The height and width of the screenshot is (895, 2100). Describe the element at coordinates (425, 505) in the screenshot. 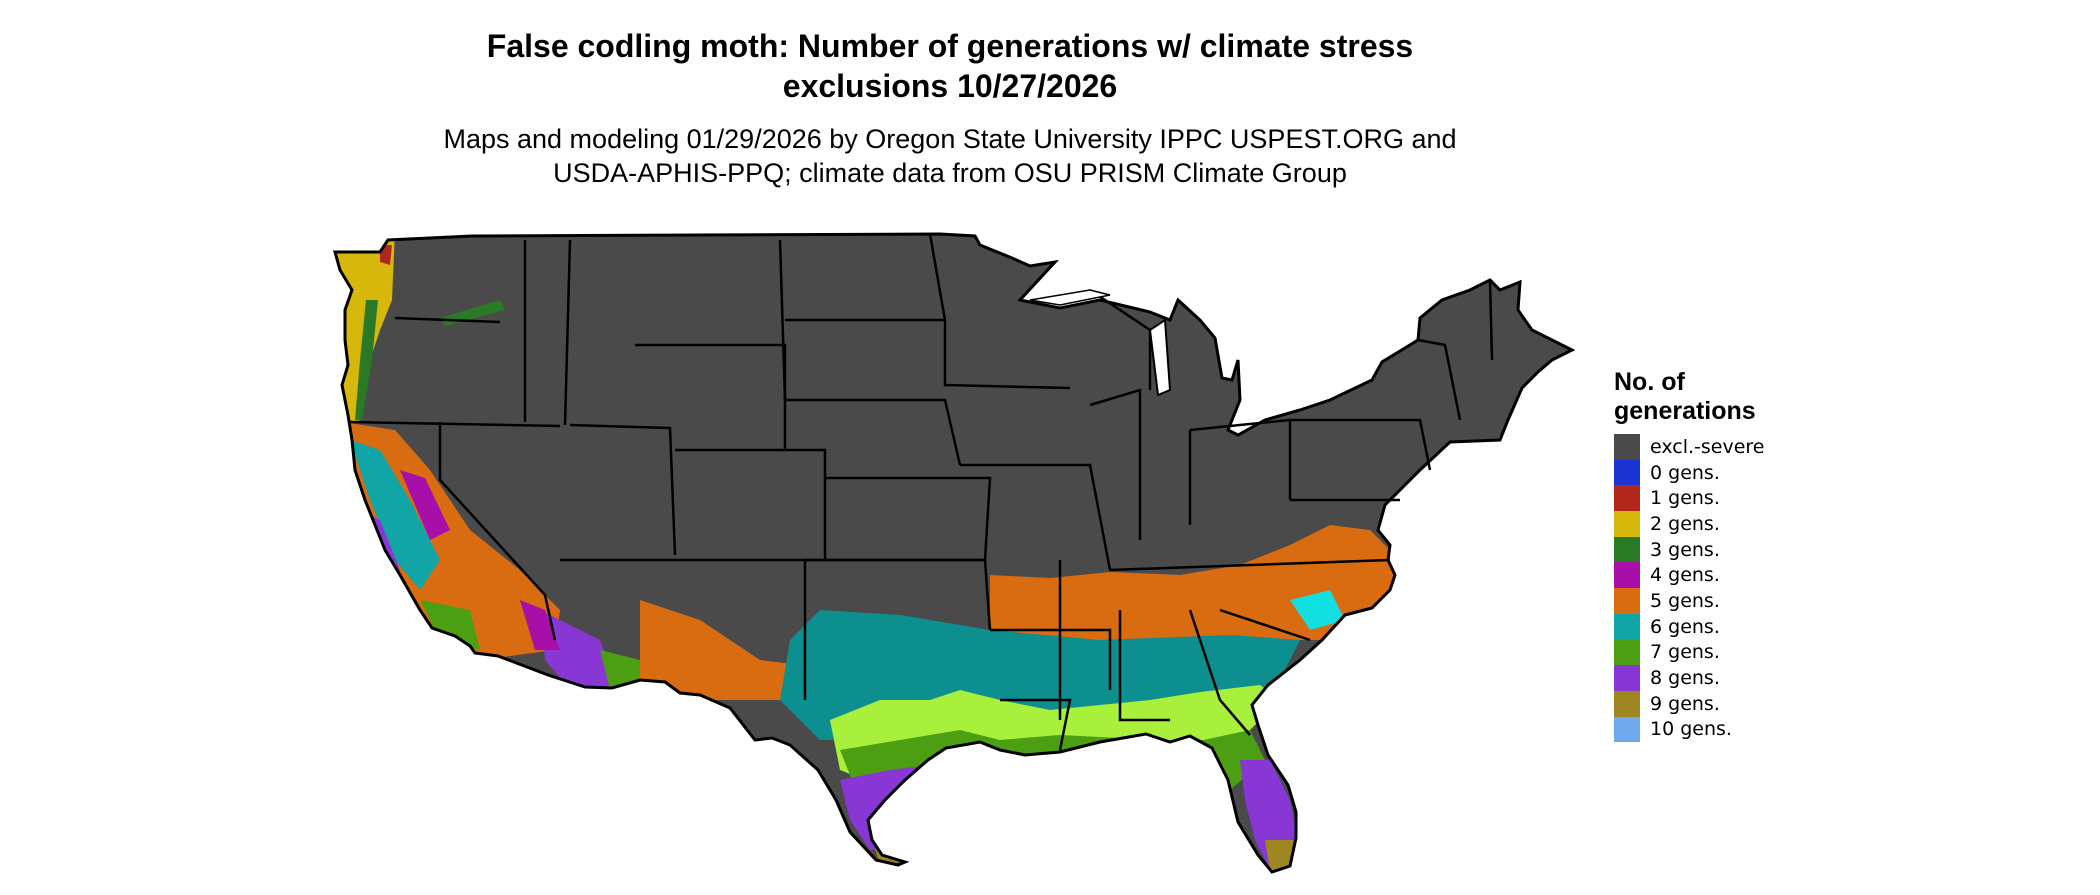

I see `band-sierra-4gens` at that location.